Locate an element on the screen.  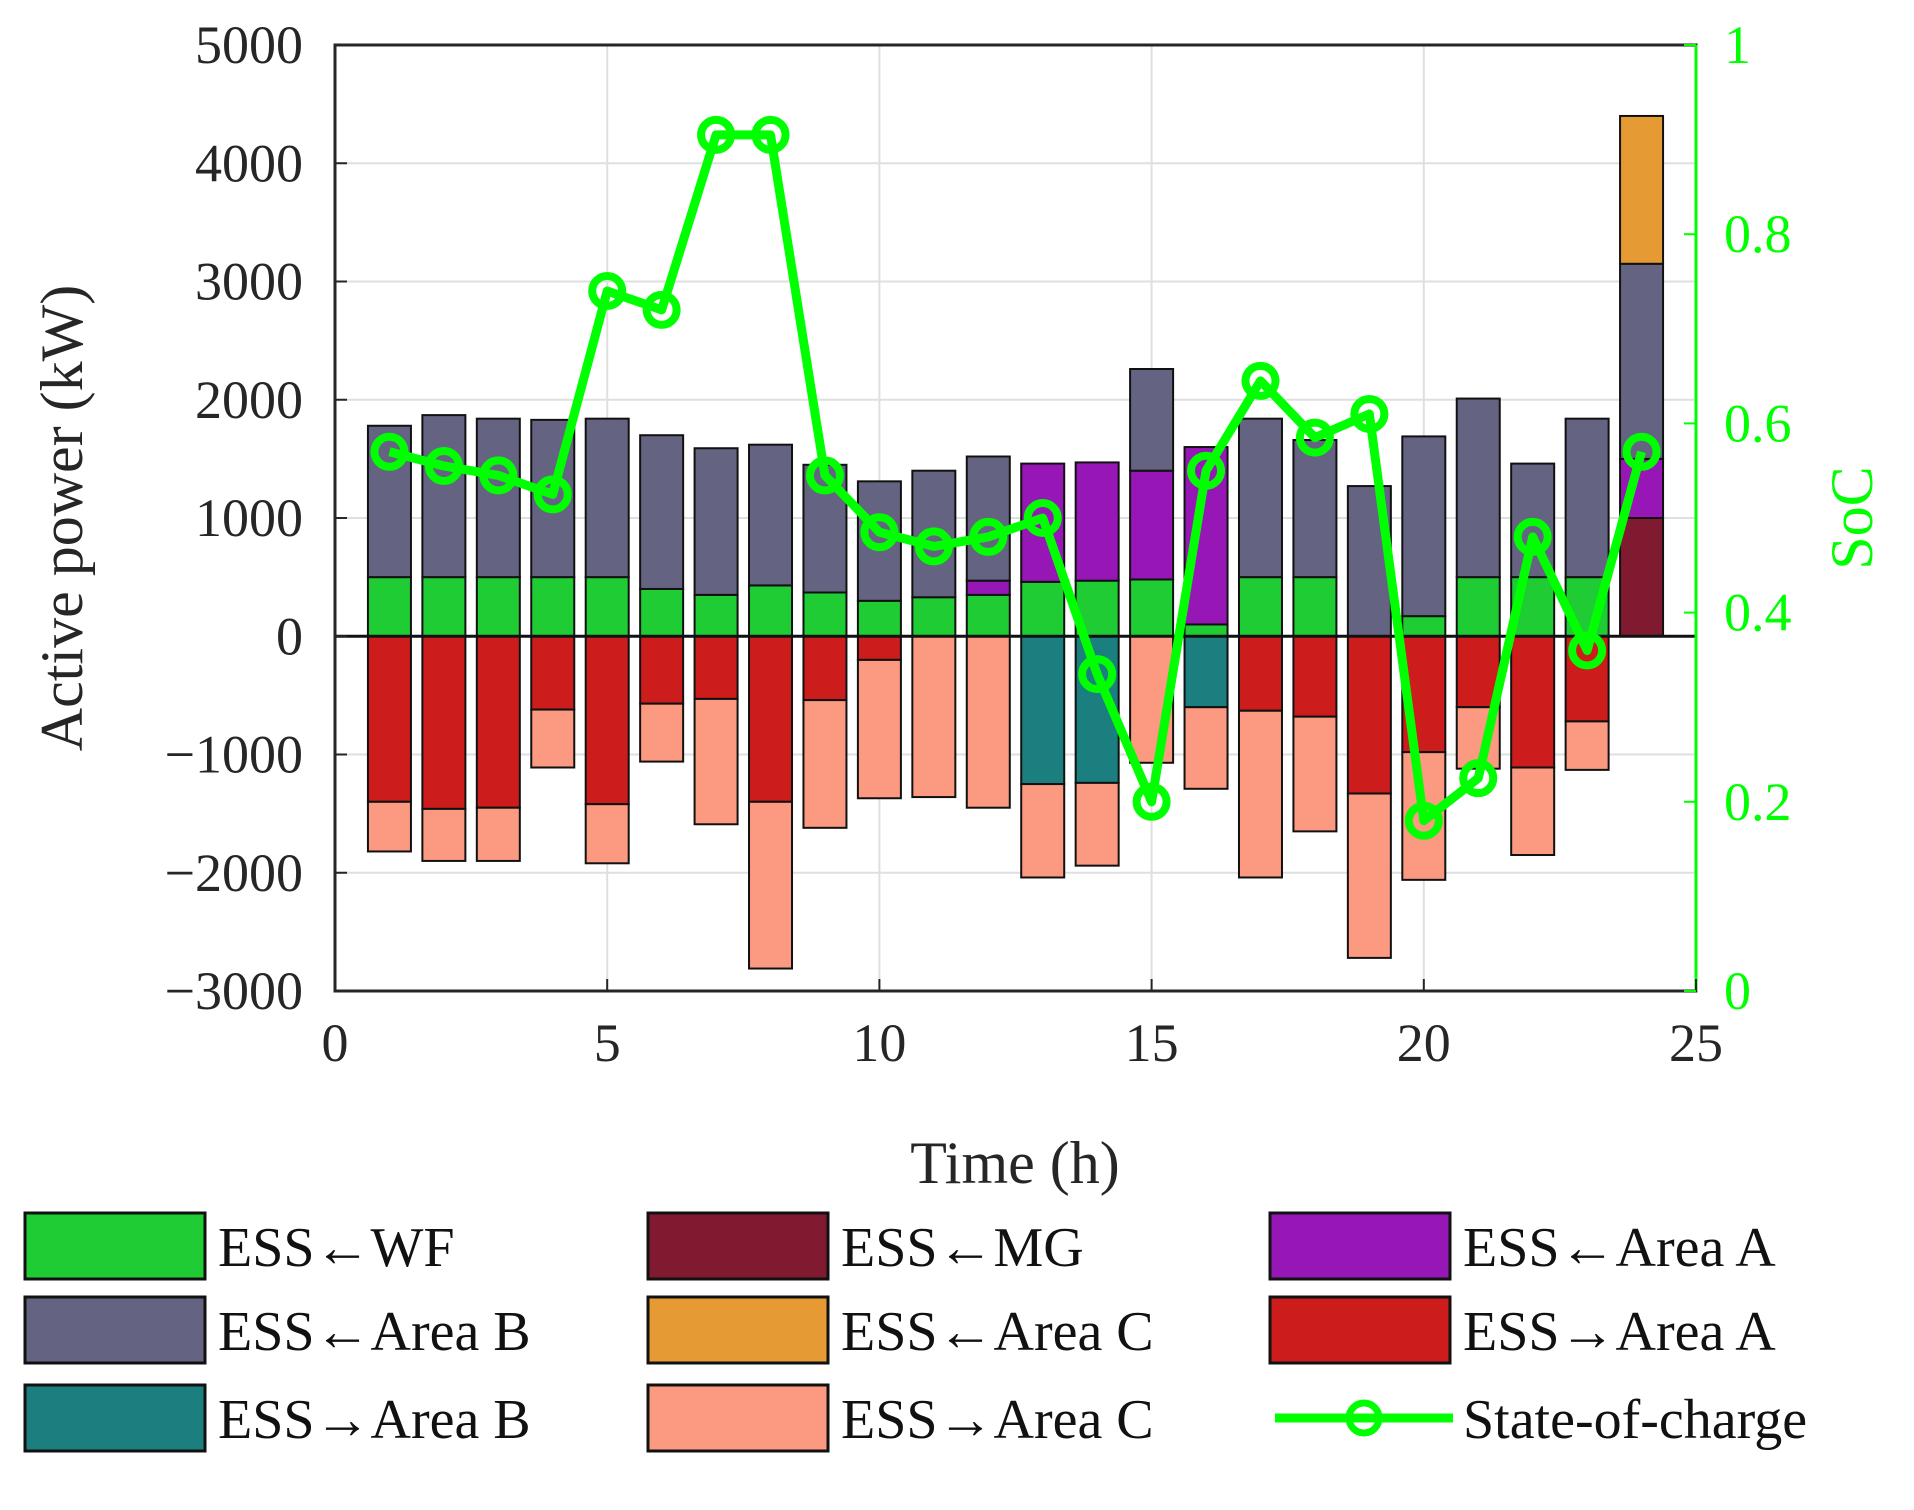
y2-tick-label: 0.6 is located at coordinates (1758, 423).